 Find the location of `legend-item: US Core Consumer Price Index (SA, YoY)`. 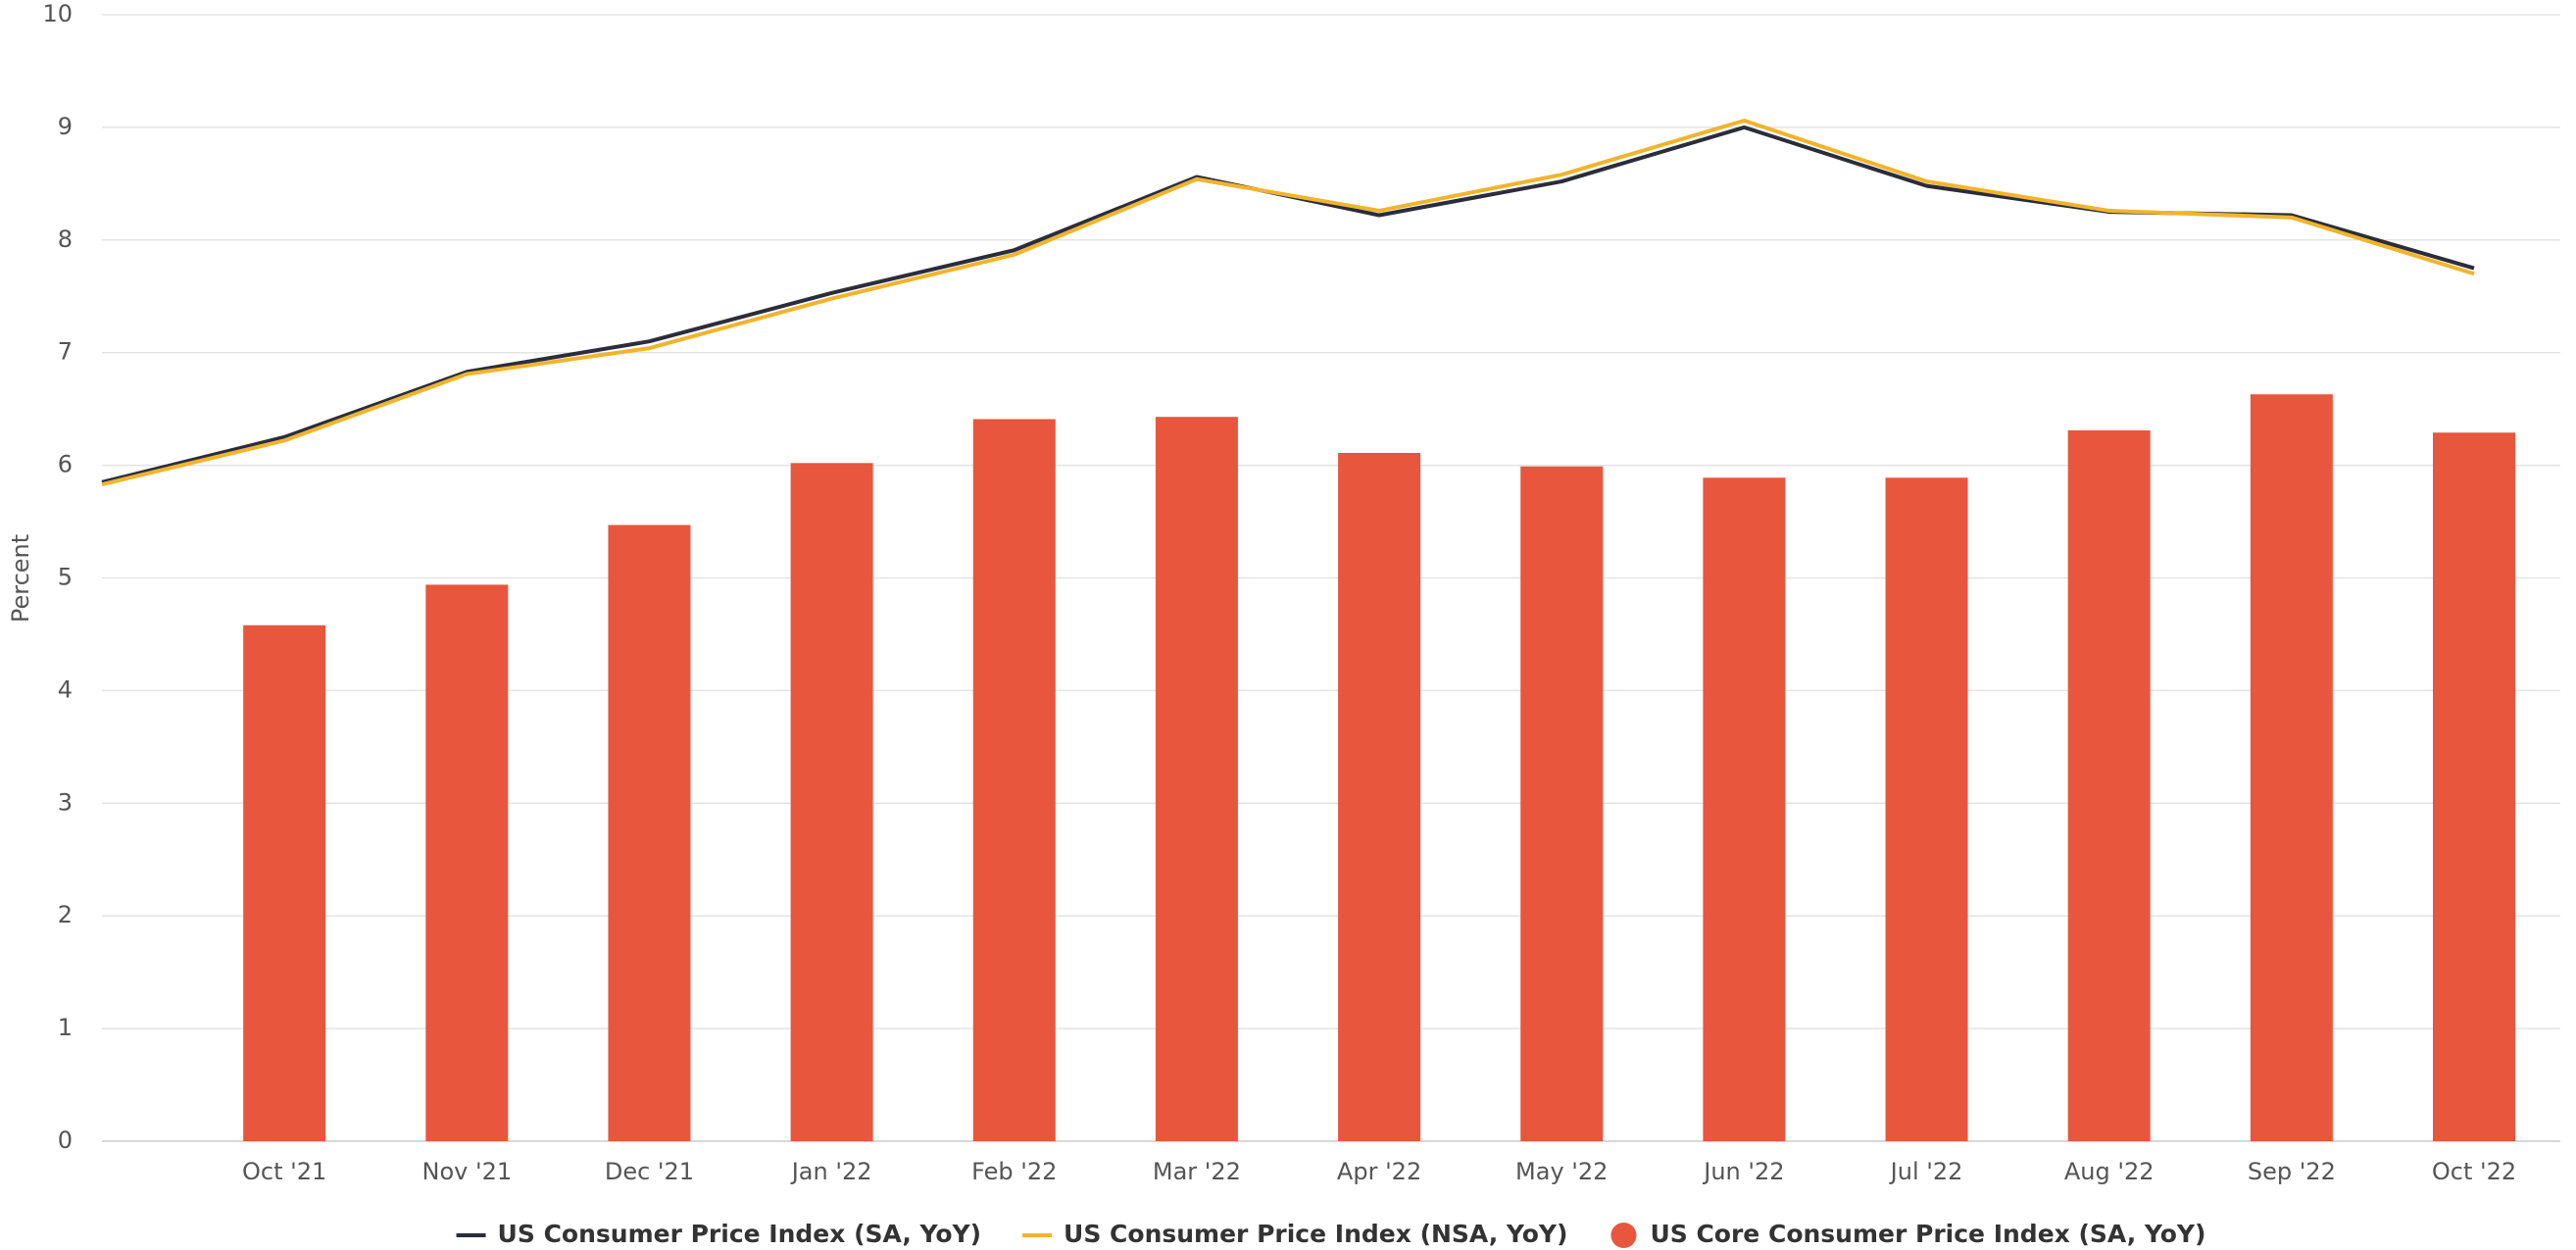

legend-item: US Core Consumer Price Index (SA, YoY) is located at coordinates (1907, 1234).